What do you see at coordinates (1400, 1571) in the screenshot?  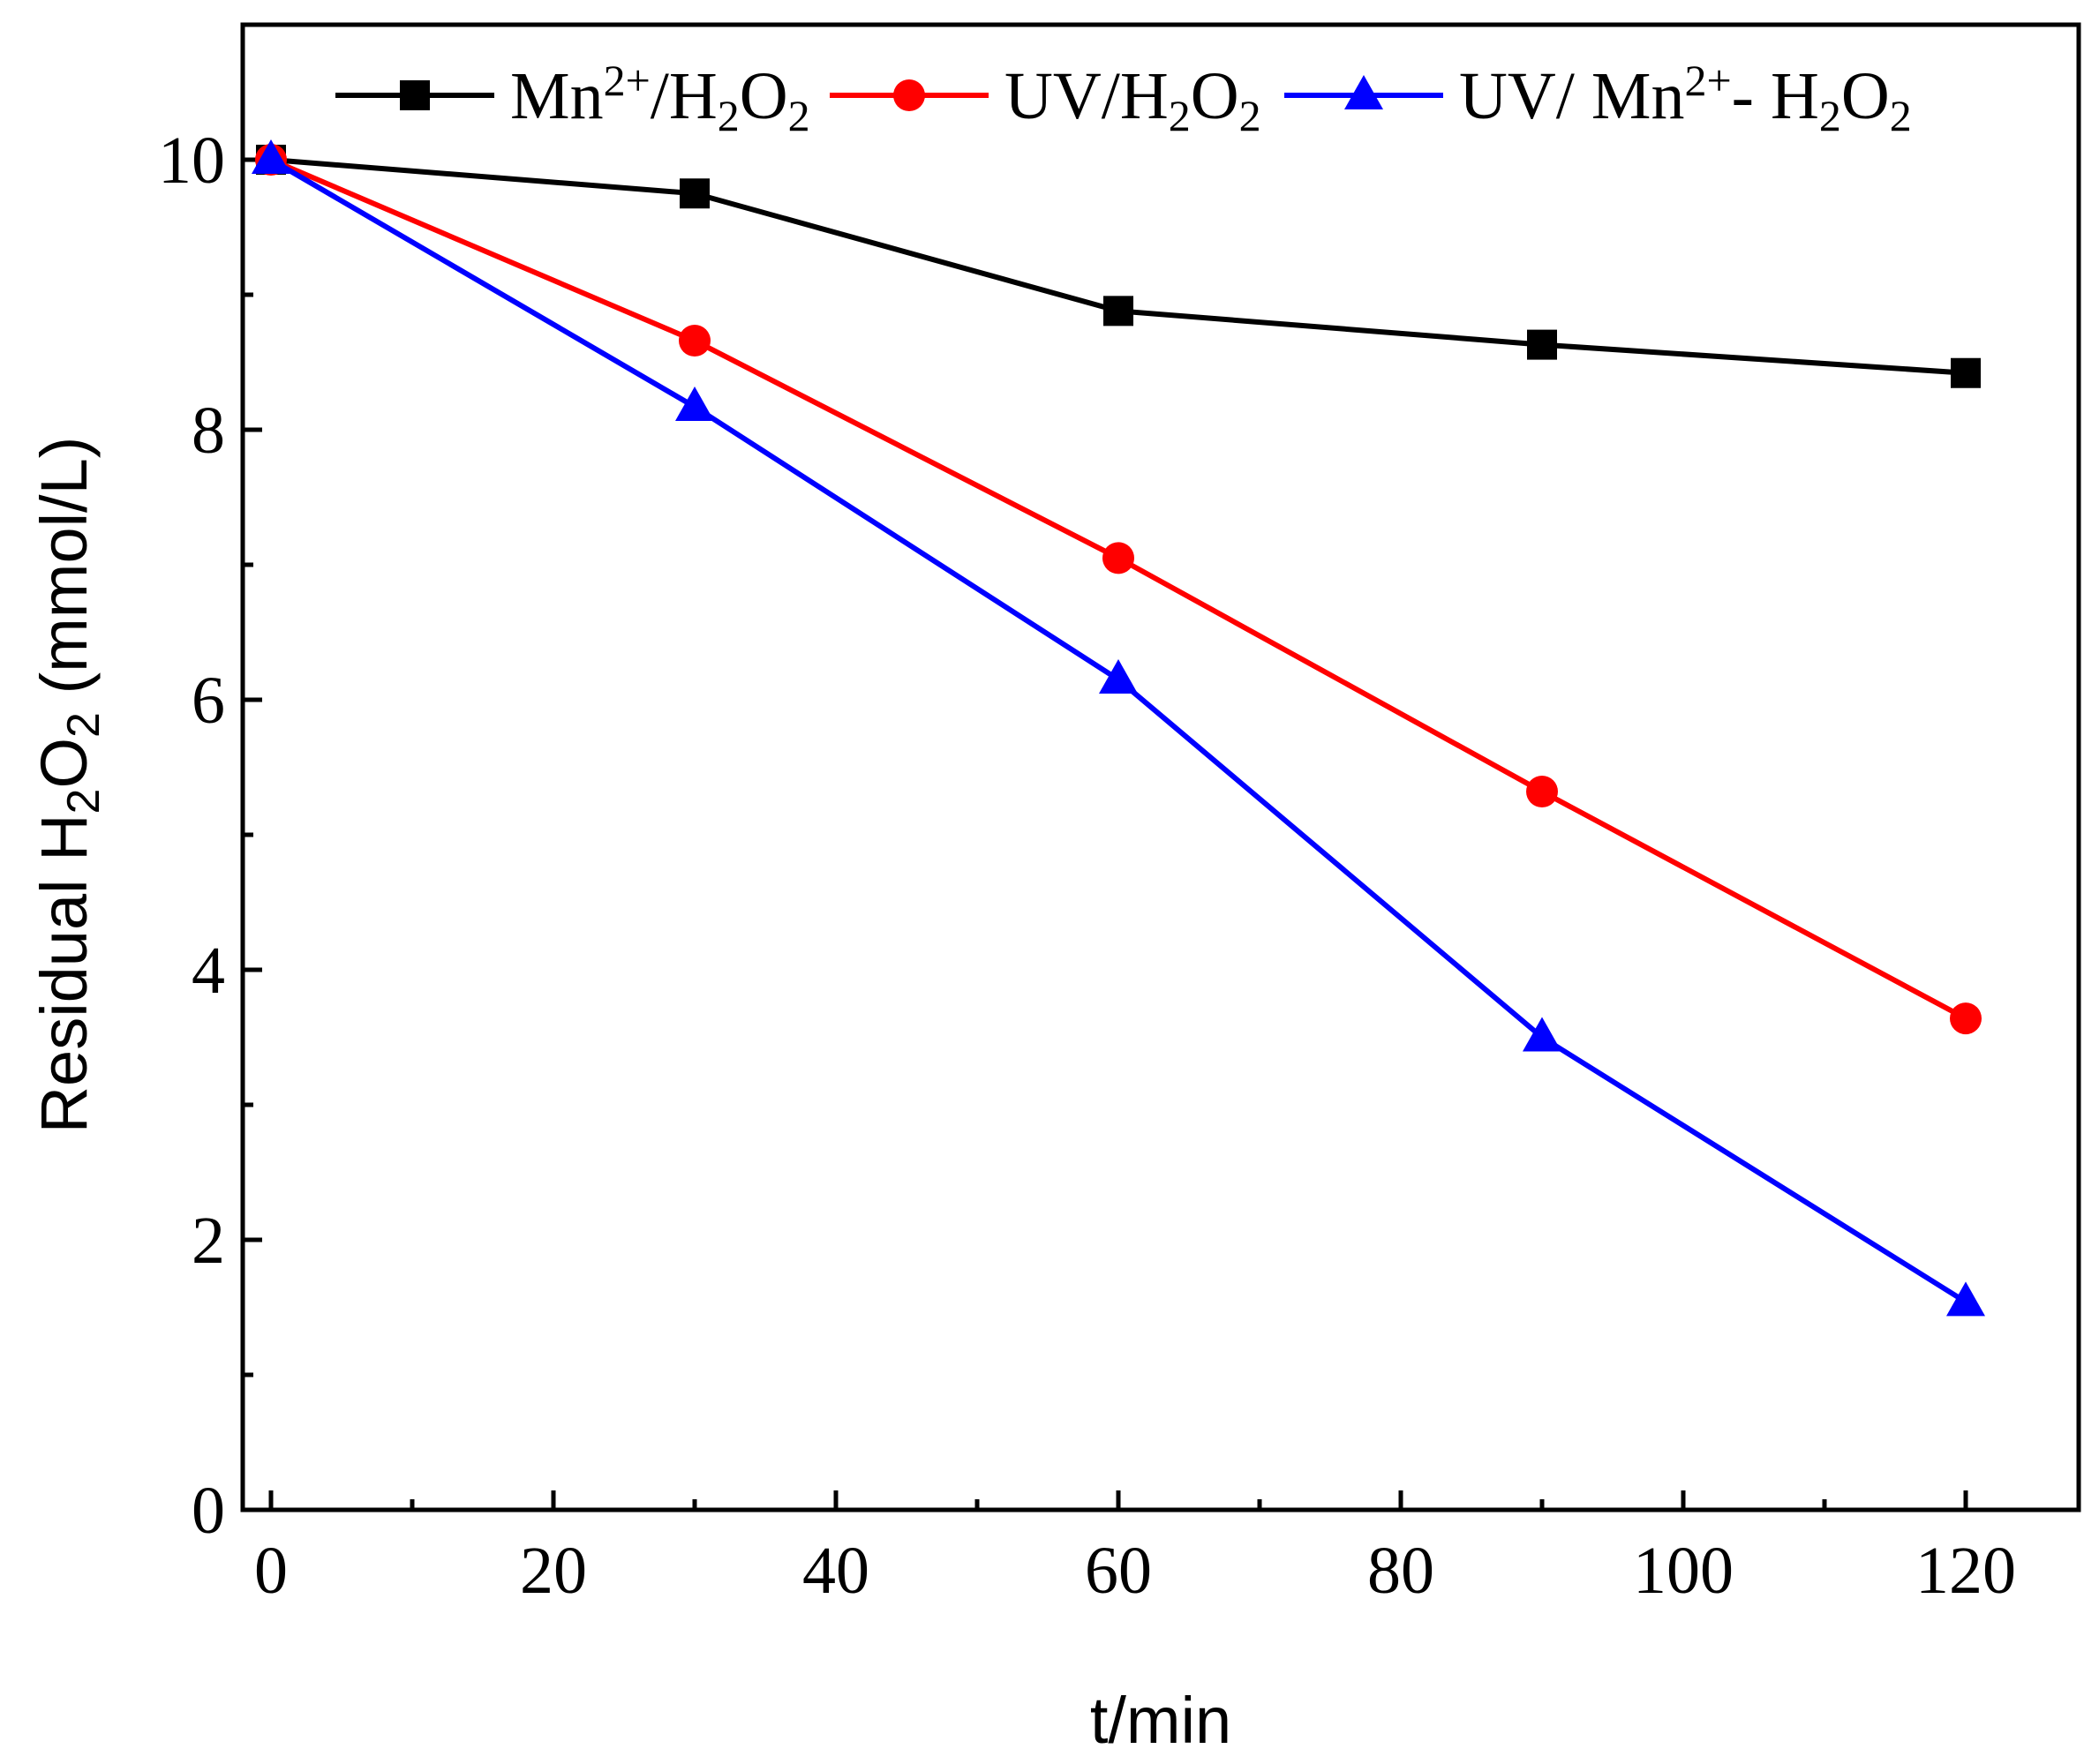 I see `x-tick-label: 80` at bounding box center [1400, 1571].